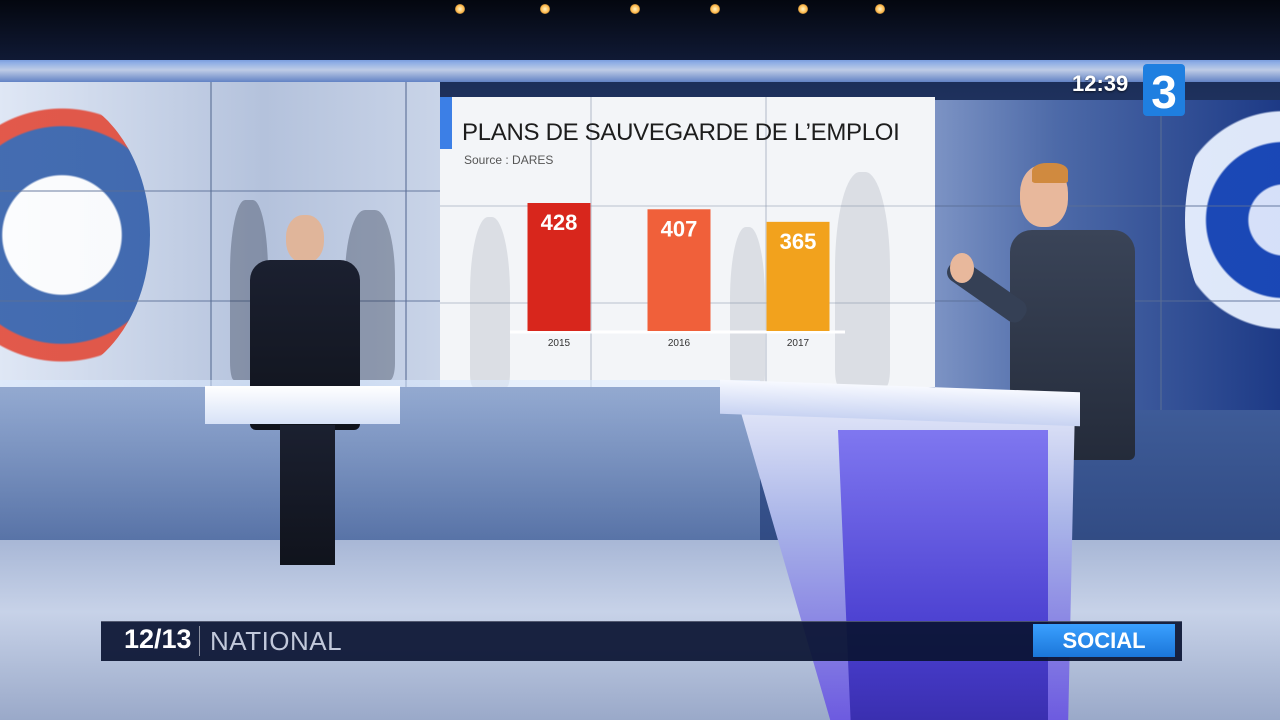 The image size is (1280, 720). I want to click on topic-tag: SOCIAL, so click(1104, 640).